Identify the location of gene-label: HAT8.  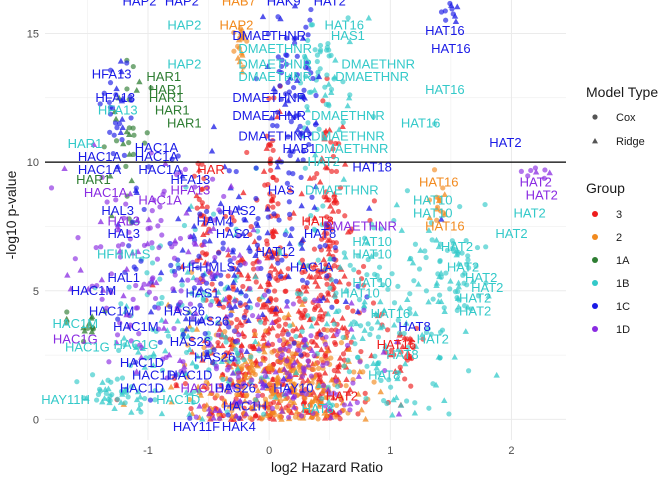
(414, 326).